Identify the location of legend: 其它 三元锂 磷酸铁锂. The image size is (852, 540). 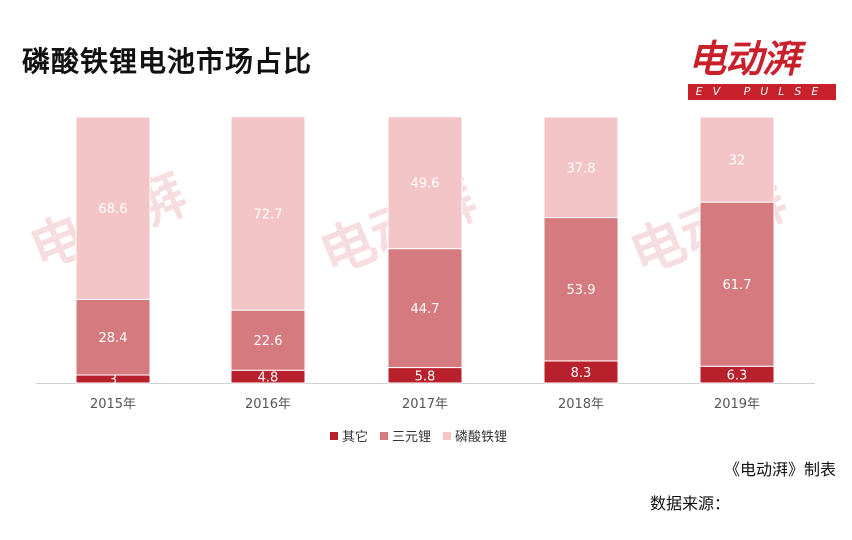
(418, 435).